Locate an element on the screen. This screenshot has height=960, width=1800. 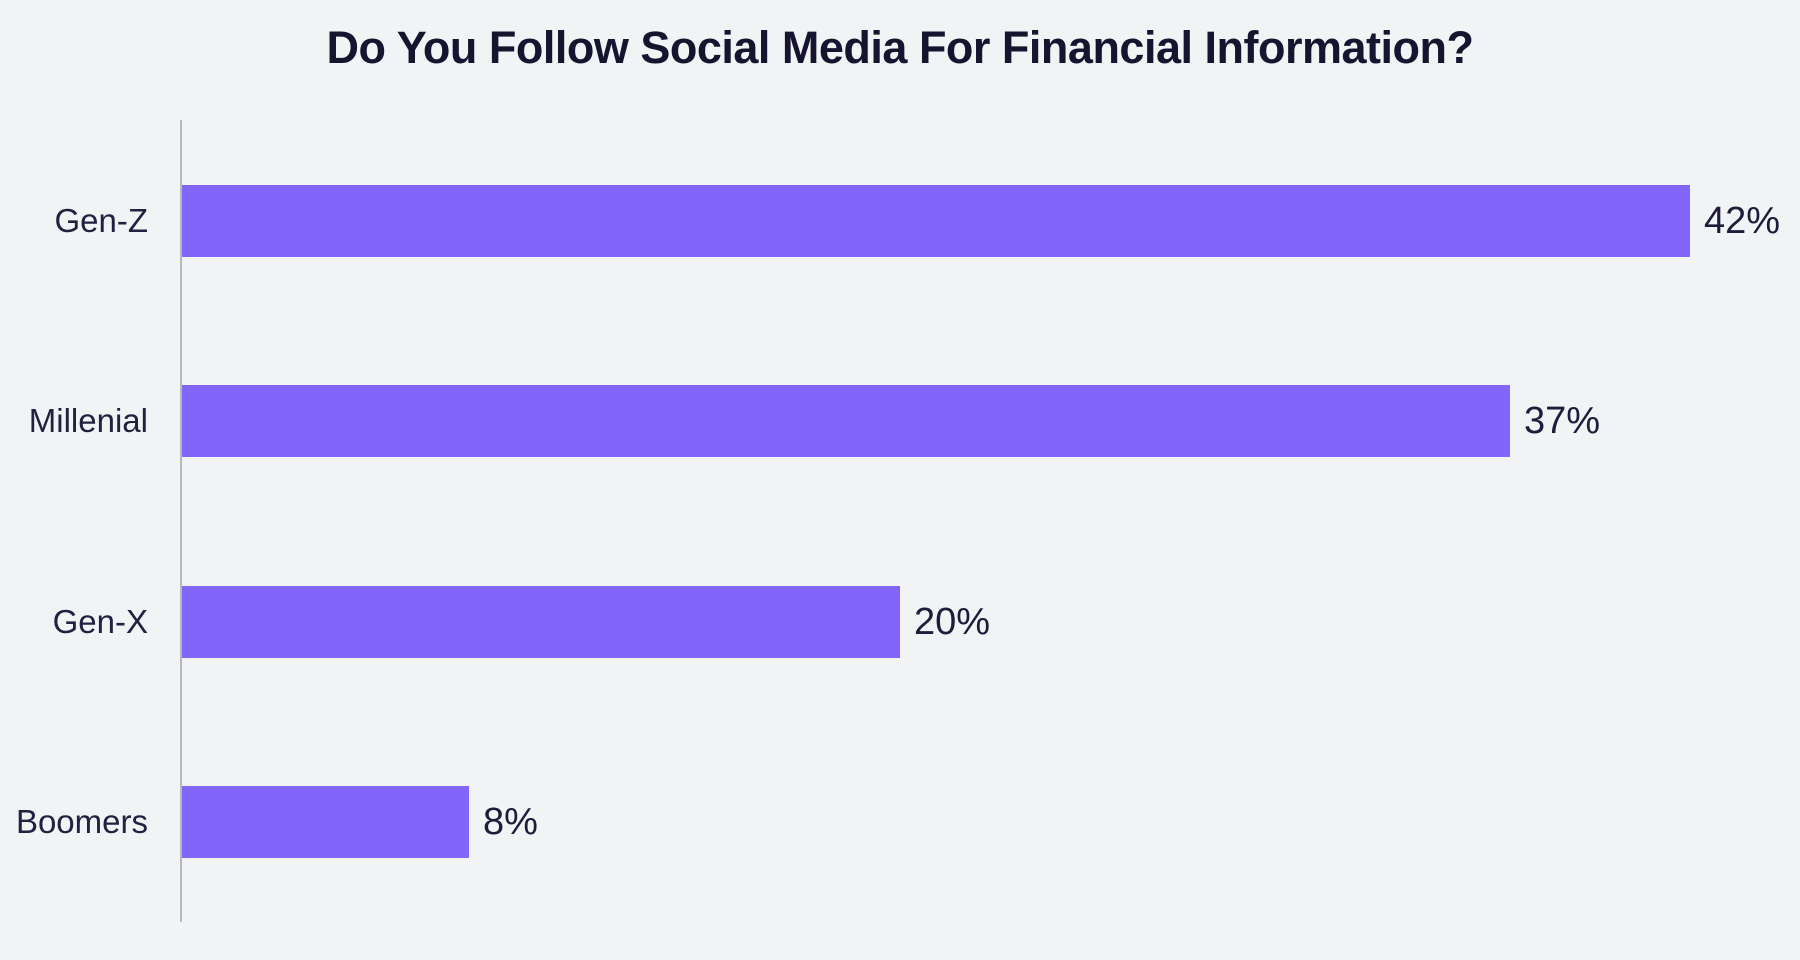
value-label: 8% is located at coordinates (510, 822).